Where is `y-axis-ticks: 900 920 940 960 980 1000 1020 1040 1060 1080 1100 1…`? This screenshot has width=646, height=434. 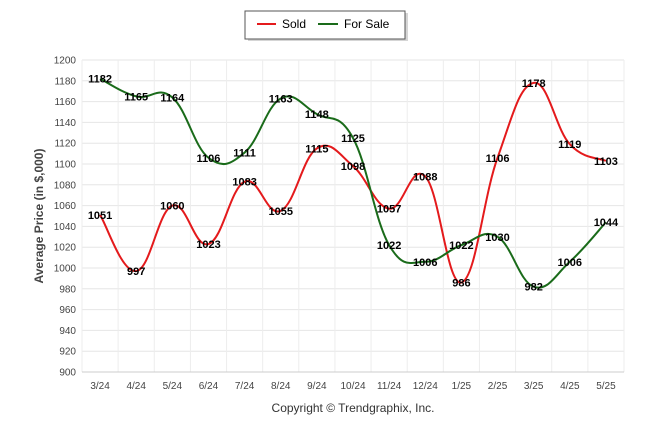 y-axis-ticks: 900 920 940 960 980 1000 1020 1040 1060 1080 1100 1… is located at coordinates (65, 217).